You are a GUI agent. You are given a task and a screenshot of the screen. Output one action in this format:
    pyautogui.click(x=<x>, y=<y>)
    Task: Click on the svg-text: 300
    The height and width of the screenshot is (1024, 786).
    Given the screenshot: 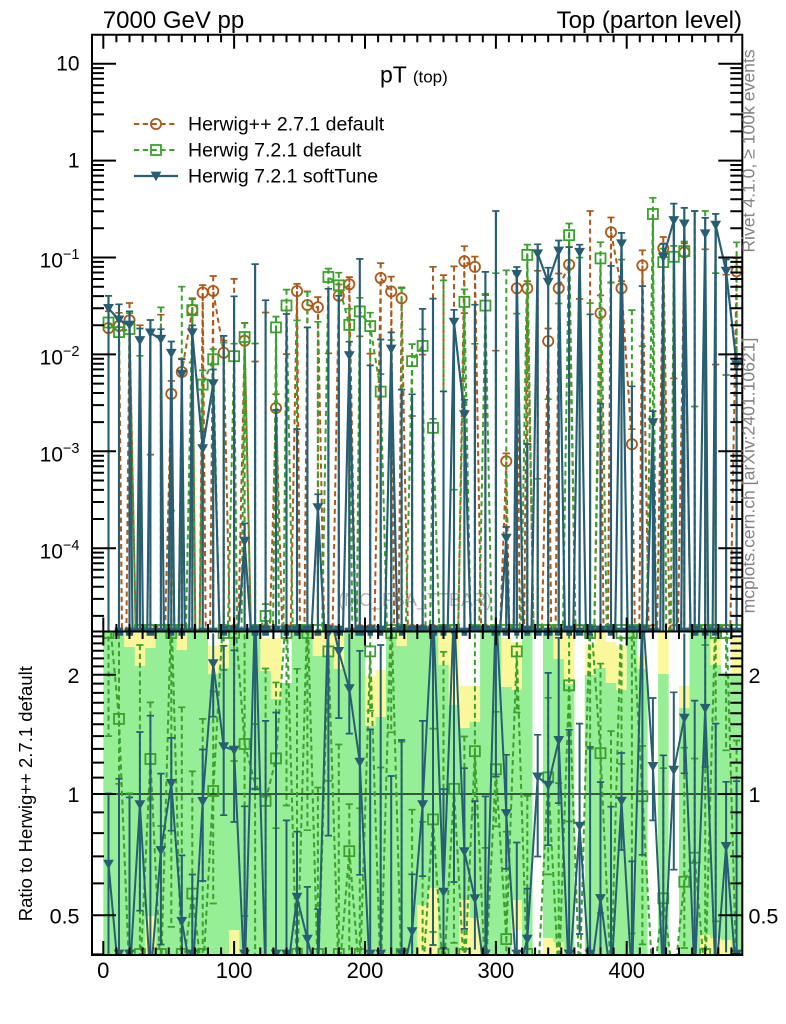 What is the action you would take?
    pyautogui.click(x=495, y=970)
    